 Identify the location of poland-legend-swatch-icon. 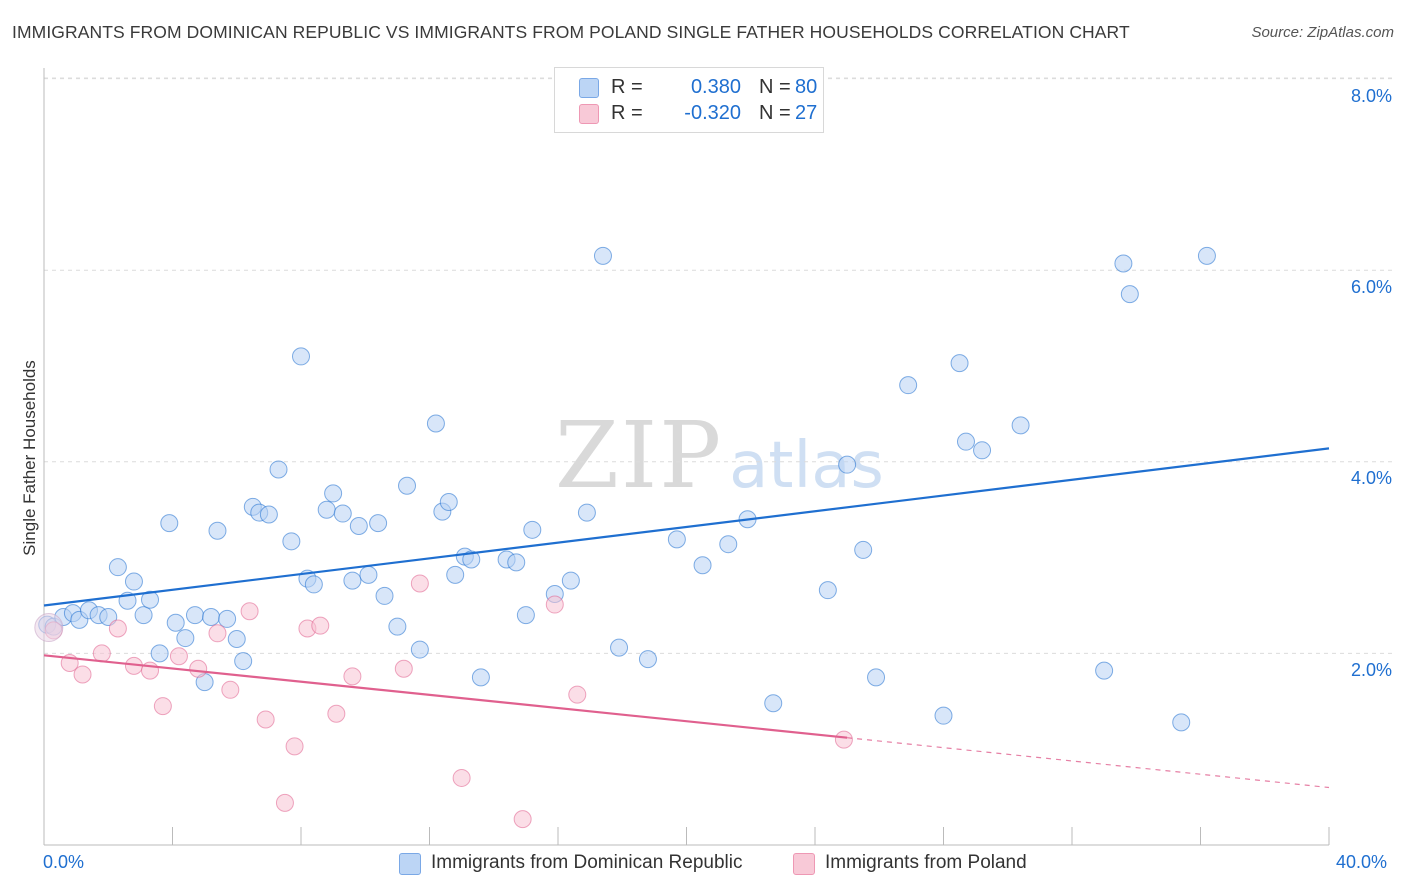
(804, 864).